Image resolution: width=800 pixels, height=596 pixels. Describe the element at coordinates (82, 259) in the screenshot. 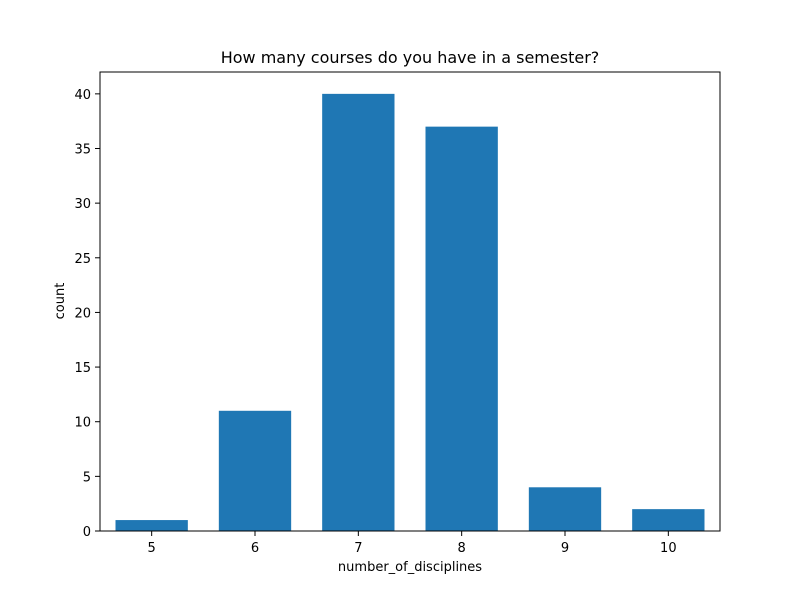

I see `y-tick-label-25: 25` at that location.